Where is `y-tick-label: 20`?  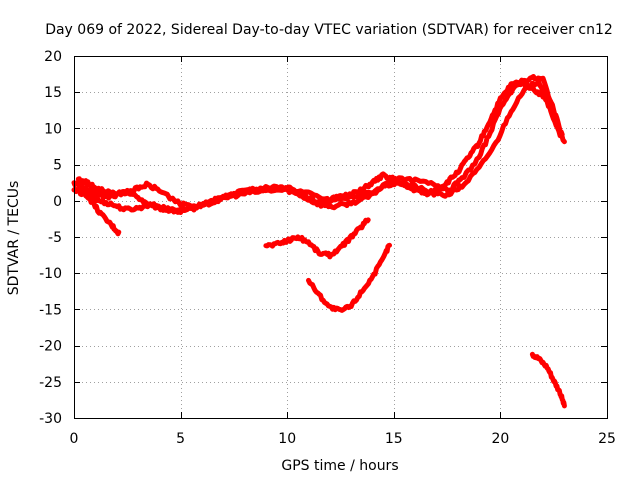
y-tick-label: 20 is located at coordinates (53, 57).